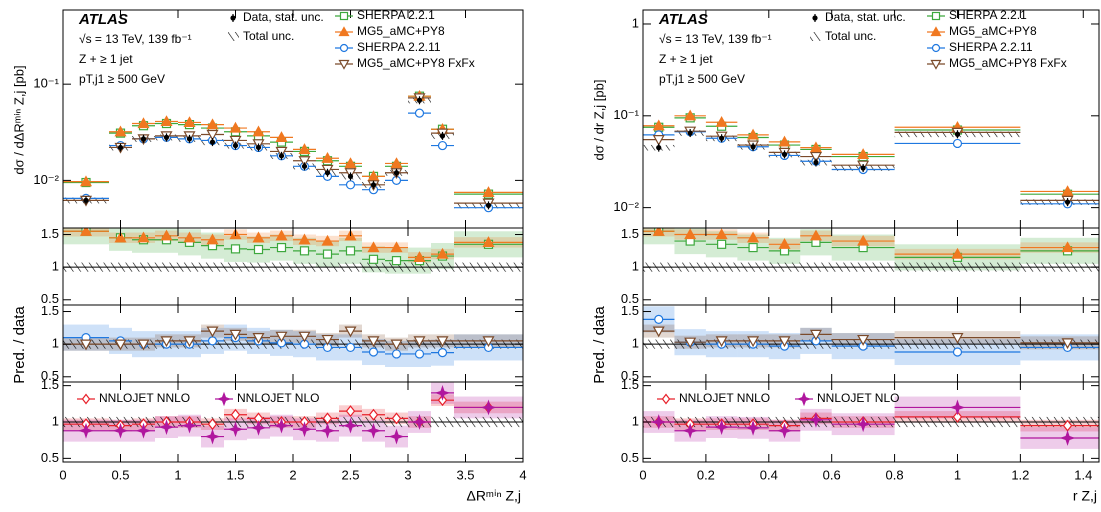  Describe the element at coordinates (683, 19) in the screenshot. I see `experiment-label: ATLAS` at that location.